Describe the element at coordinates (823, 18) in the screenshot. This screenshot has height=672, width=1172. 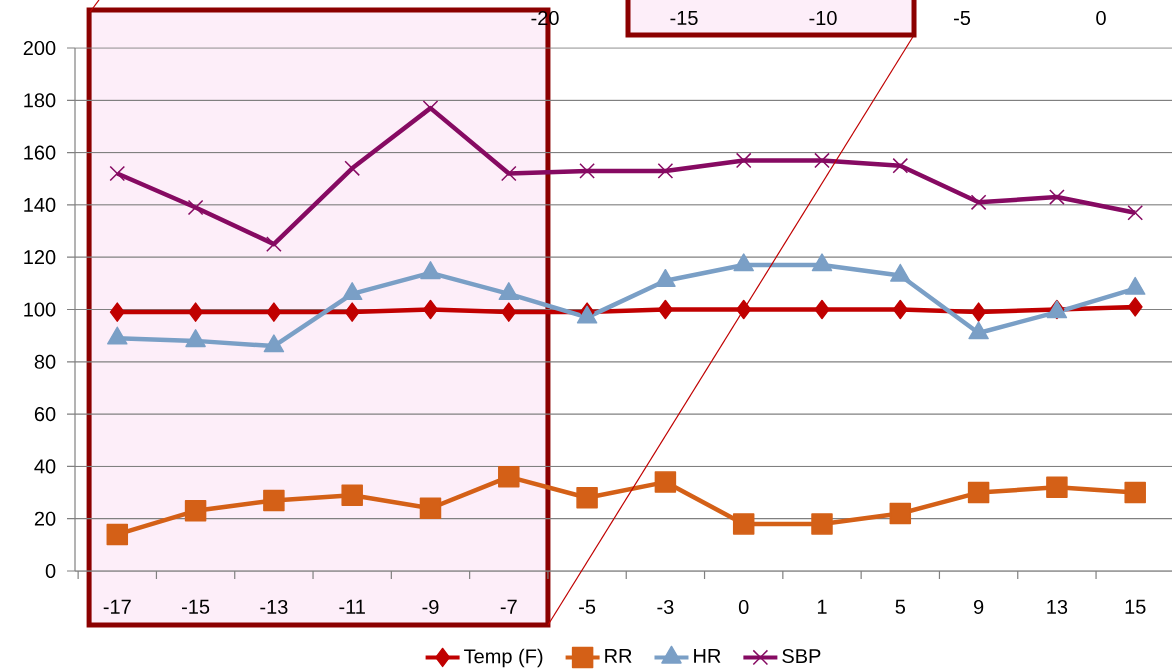
I see `text: -10` at that location.